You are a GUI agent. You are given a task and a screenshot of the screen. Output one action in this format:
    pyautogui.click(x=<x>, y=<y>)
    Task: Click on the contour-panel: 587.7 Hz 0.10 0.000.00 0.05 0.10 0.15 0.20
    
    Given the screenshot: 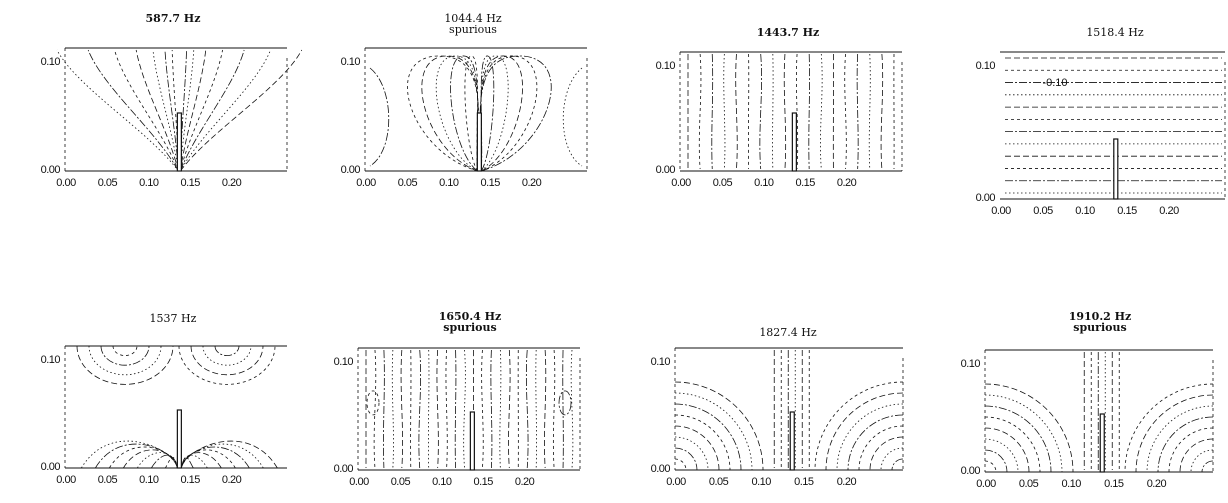 What is the action you would take?
    pyautogui.click(x=172, y=100)
    